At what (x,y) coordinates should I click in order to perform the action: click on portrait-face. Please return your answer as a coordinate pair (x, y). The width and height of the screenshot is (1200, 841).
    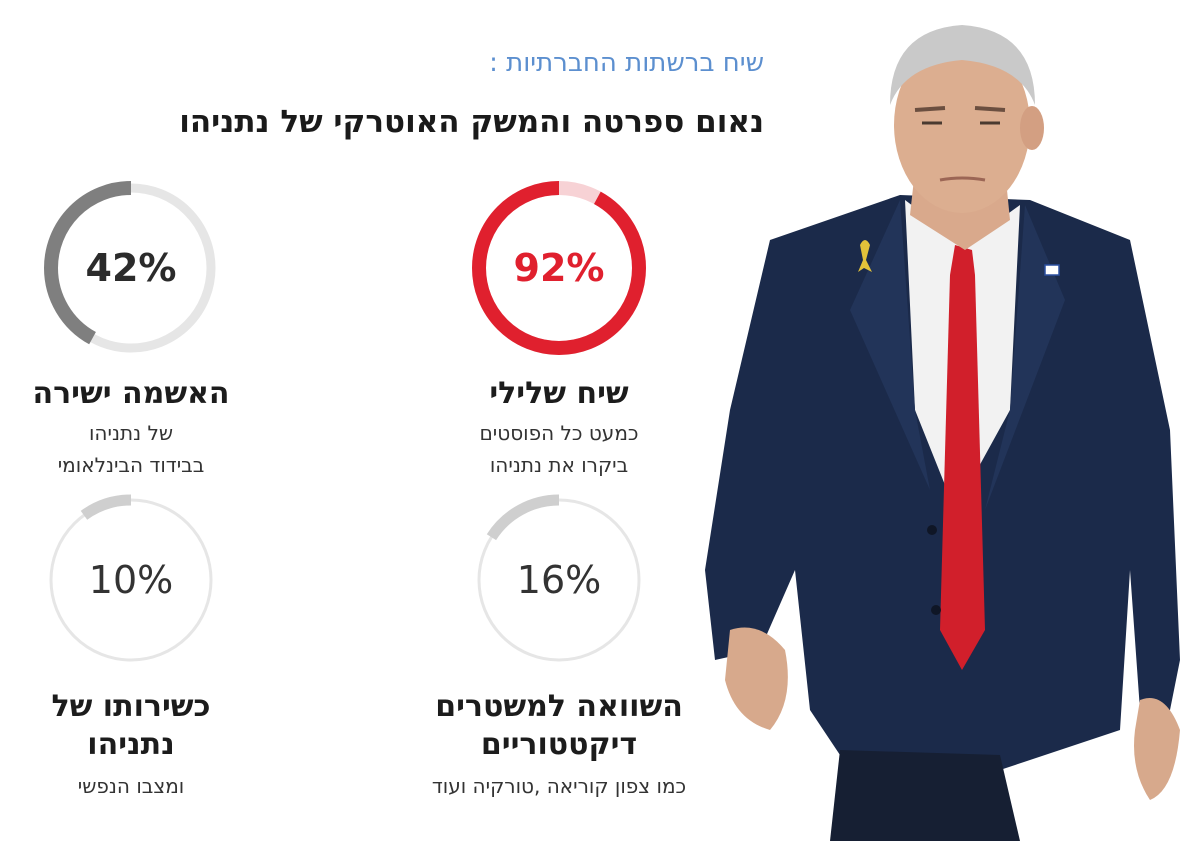
    Looking at the image, I should click on (962, 125).